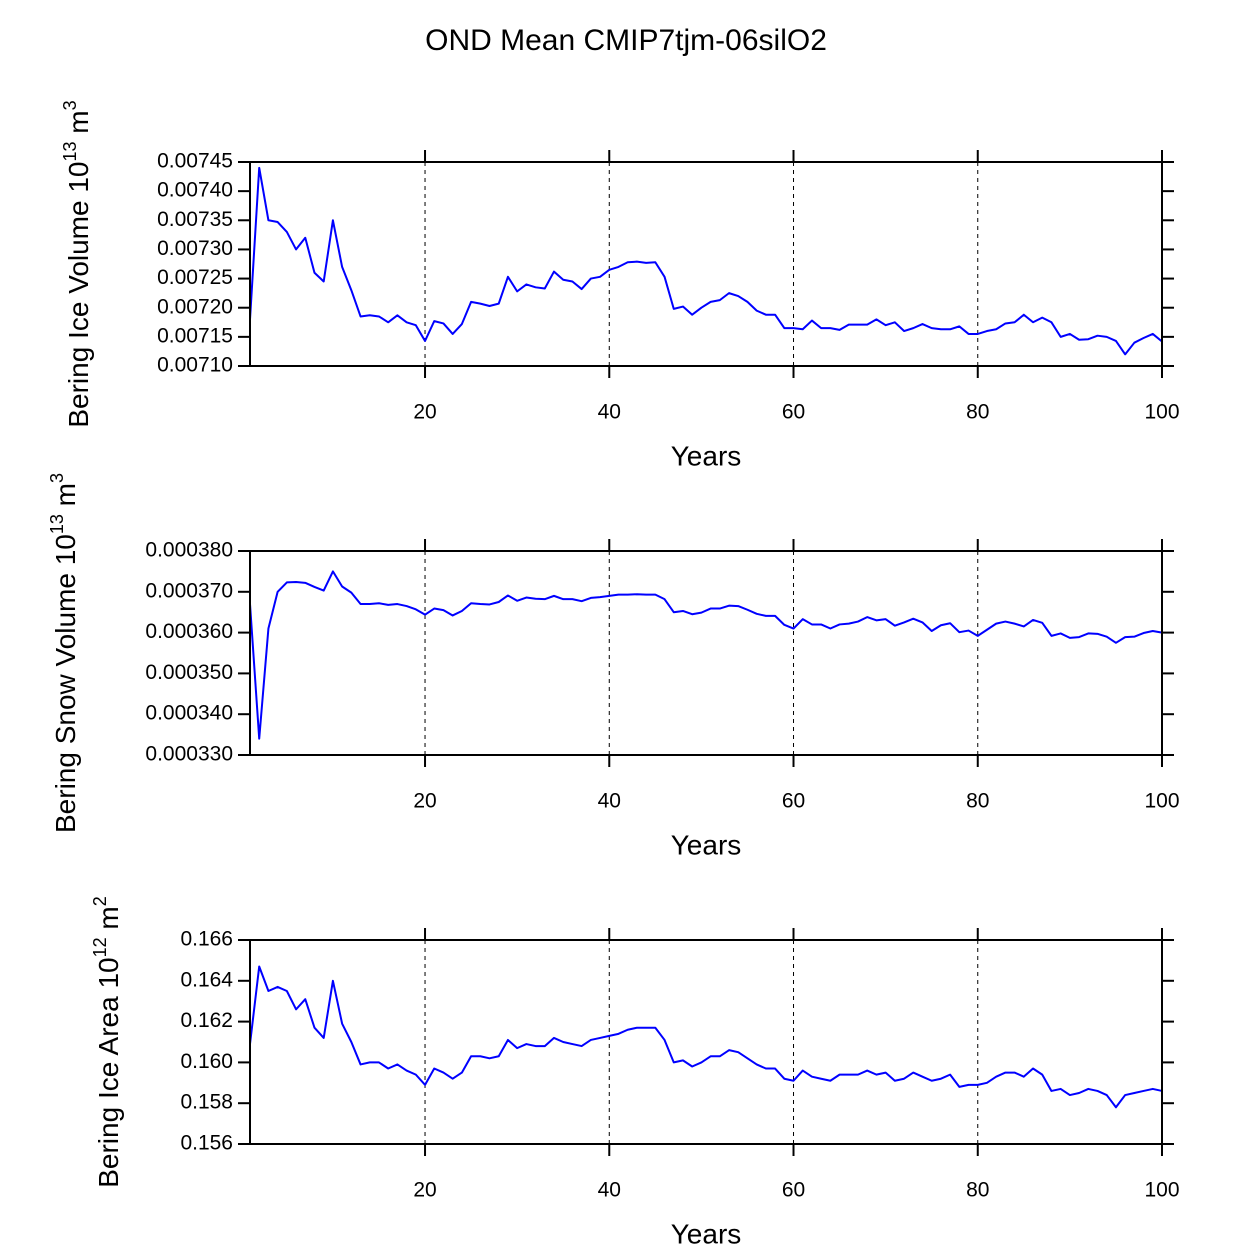 This screenshot has width=1252, height=1255. I want to click on y-axis-title: Bering Ice Area 1012 m2, so click(107, 1042).